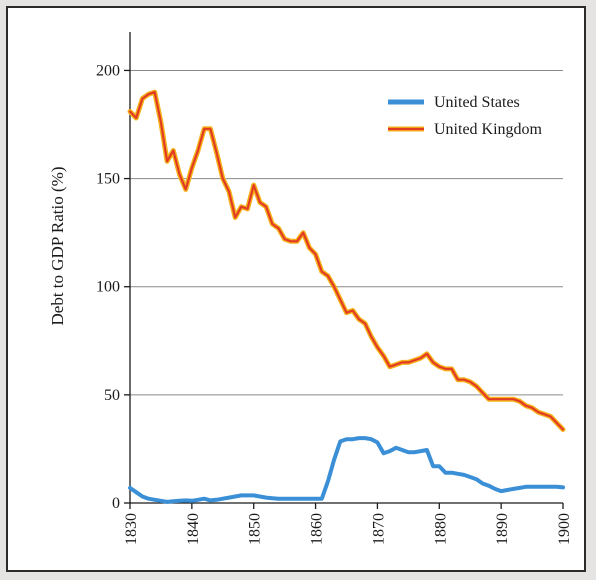 The height and width of the screenshot is (580, 596). I want to click on y-tick-label: 200, so click(108, 70).